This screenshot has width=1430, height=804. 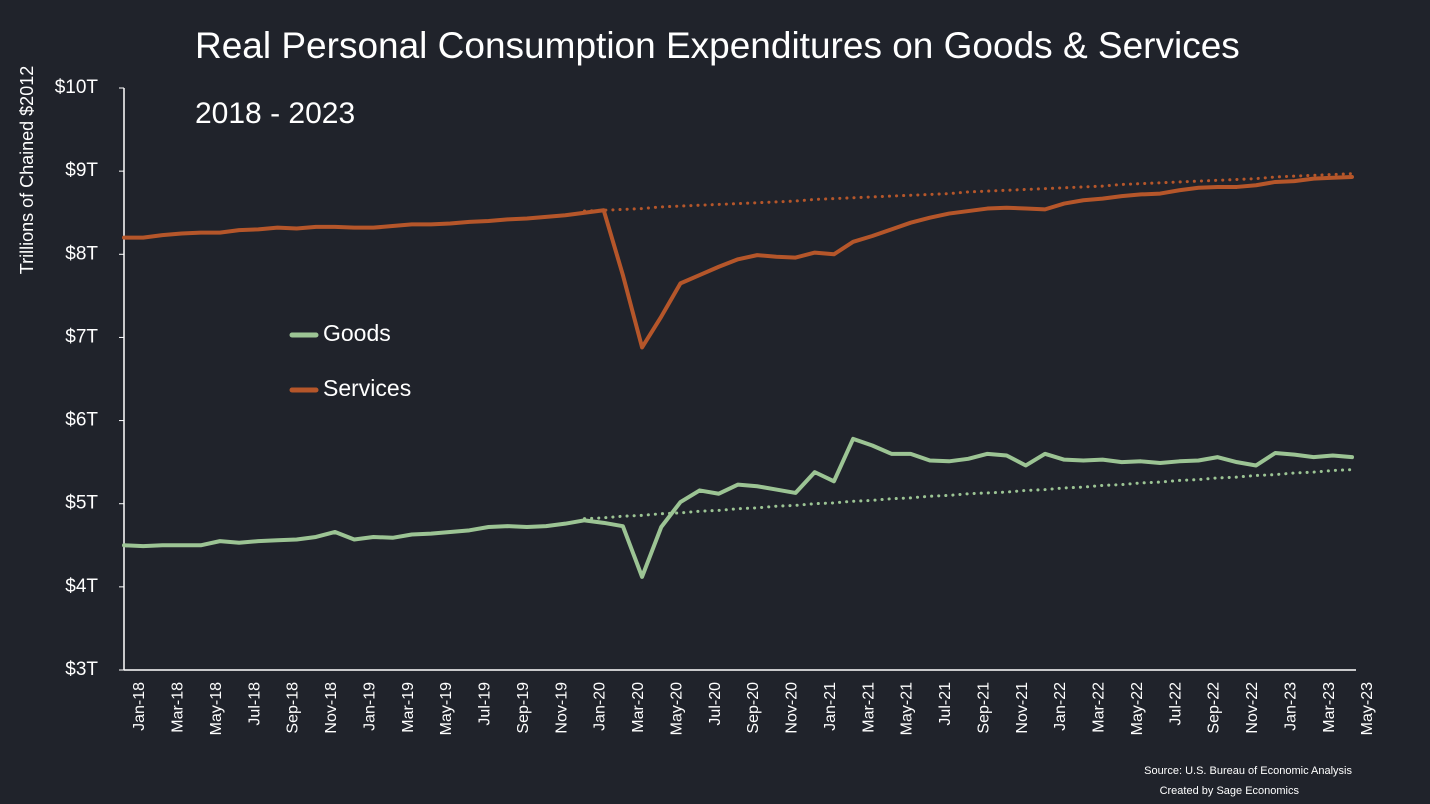 What do you see at coordinates (178, 707) in the screenshot?
I see `x-tick-label: Mar-18` at bounding box center [178, 707].